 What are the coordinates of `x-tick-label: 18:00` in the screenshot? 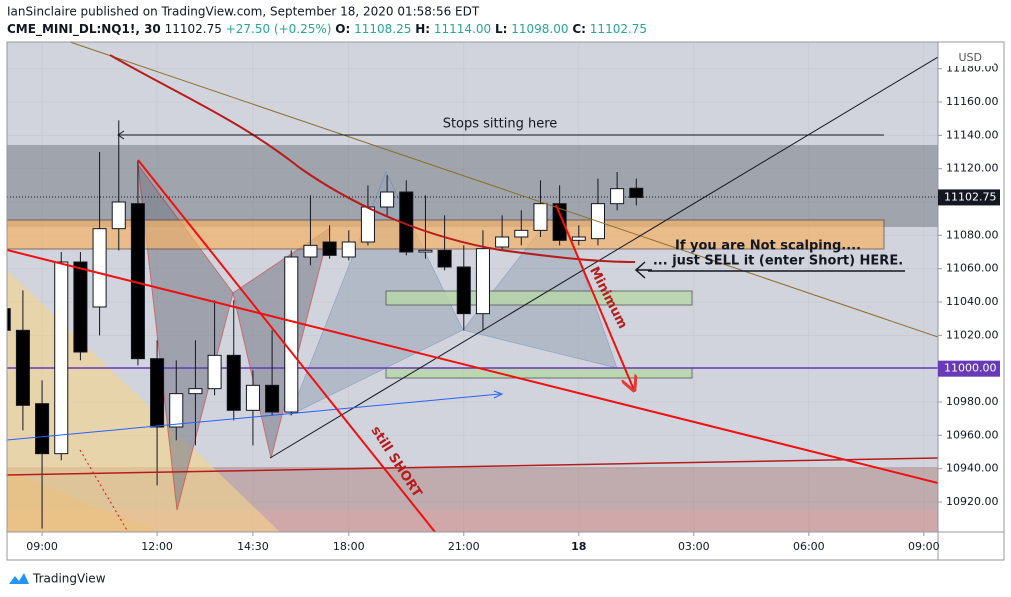 It's located at (349, 546).